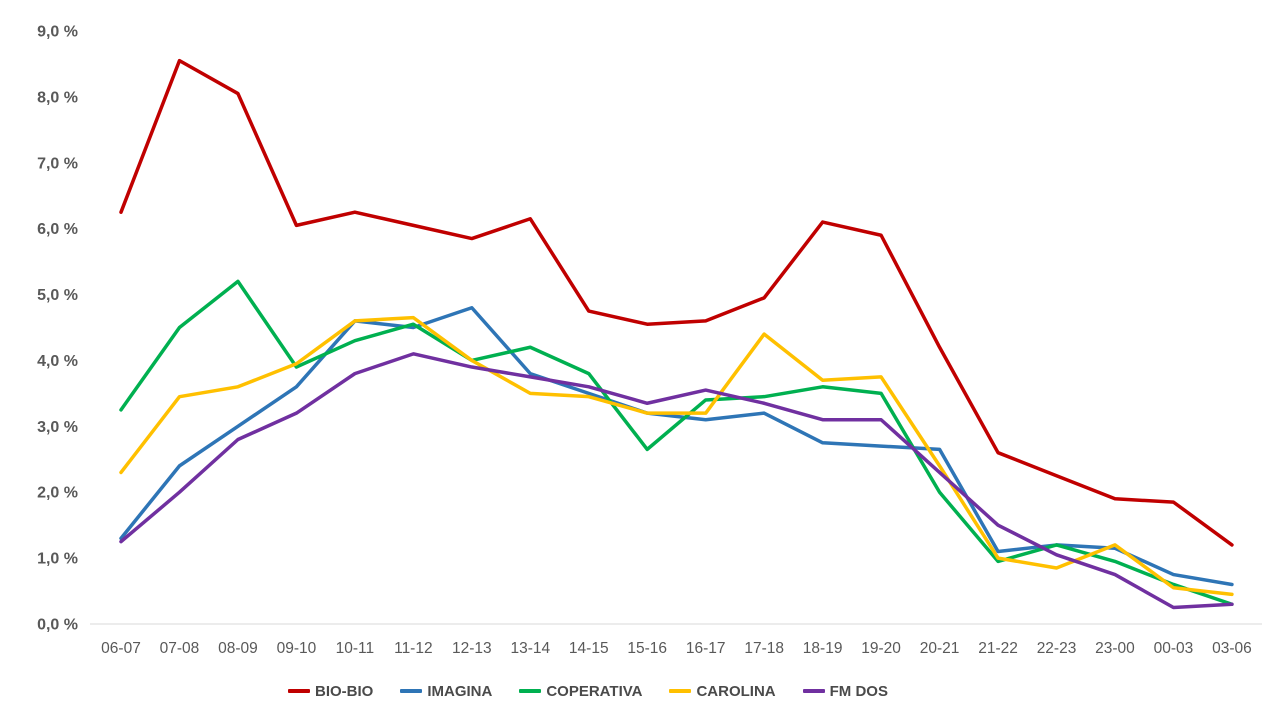  Describe the element at coordinates (940, 648) in the screenshot. I see `x-axis-tick-label: 20-21` at that location.